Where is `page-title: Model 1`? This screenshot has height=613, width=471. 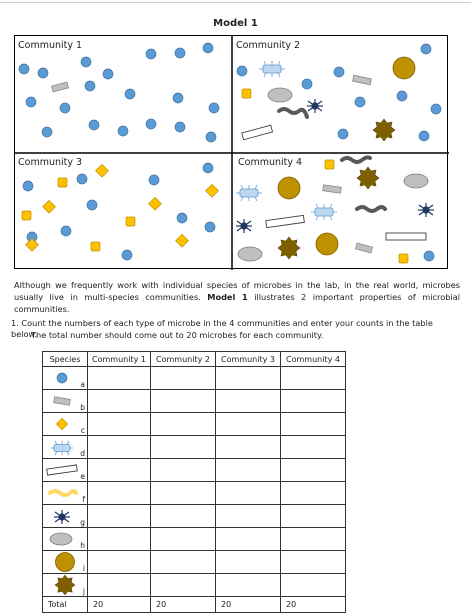 page-title: Model 1 is located at coordinates (235, 23).